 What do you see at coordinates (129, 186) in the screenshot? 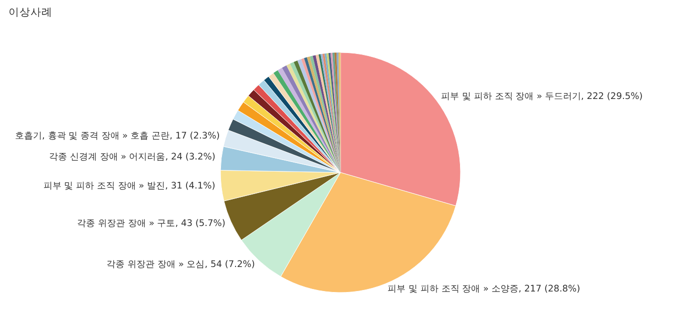
I see `slice-label: 피부 및 피하 조직 장애 » 발진, 31 (4.1%)` at bounding box center [129, 186].